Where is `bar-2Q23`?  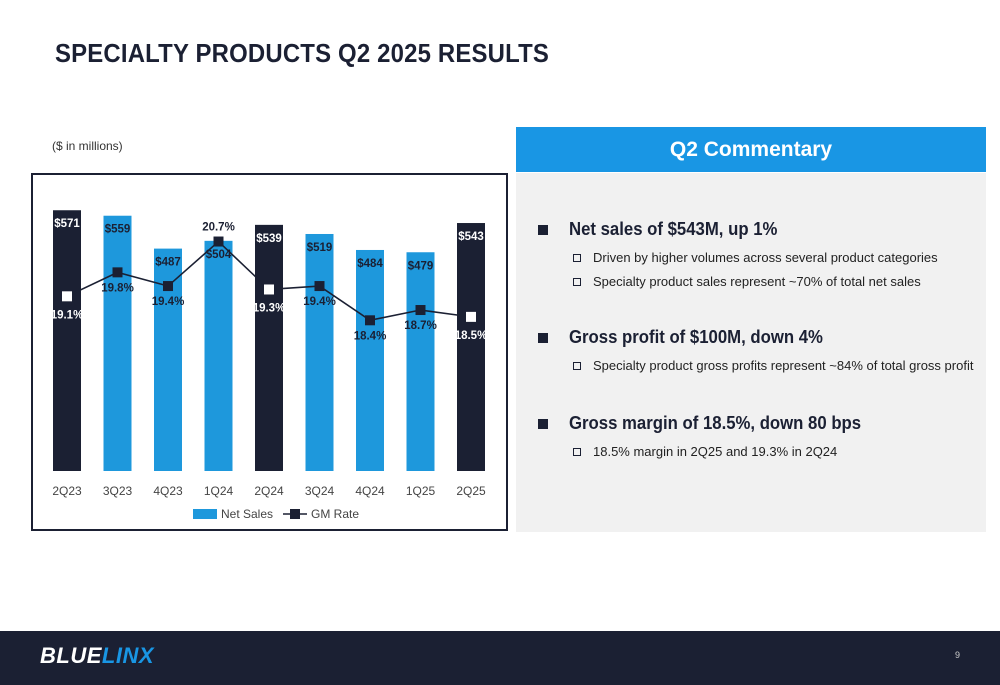 bar-2Q23 is located at coordinates (67, 340).